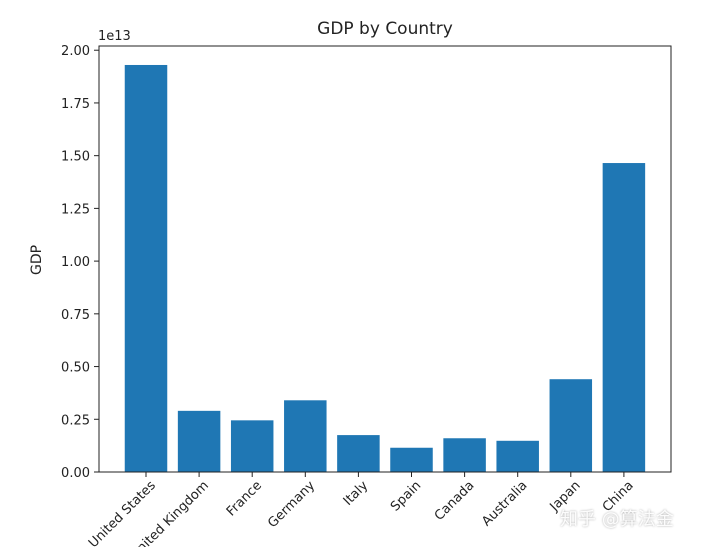  Describe the element at coordinates (504, 503) in the screenshot. I see `x-tick-label: Australia` at that location.